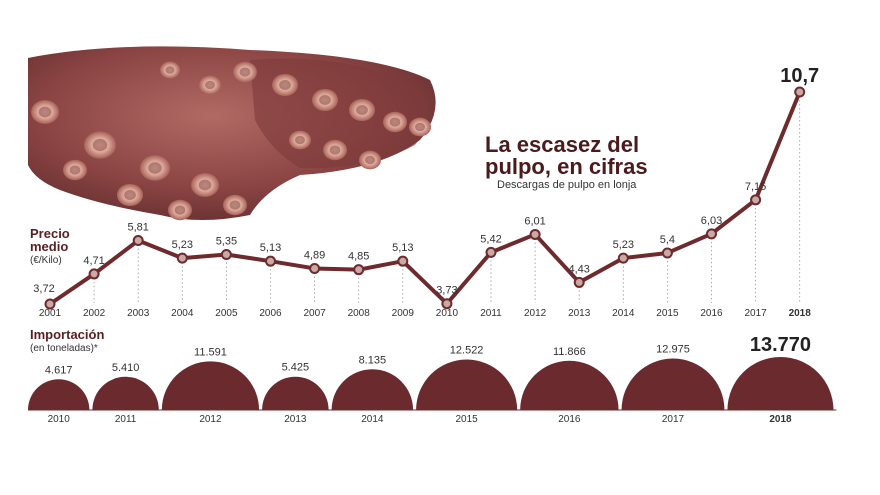  Describe the element at coordinates (373, 360) in the screenshot. I see `import-value-label: 8.135` at that location.